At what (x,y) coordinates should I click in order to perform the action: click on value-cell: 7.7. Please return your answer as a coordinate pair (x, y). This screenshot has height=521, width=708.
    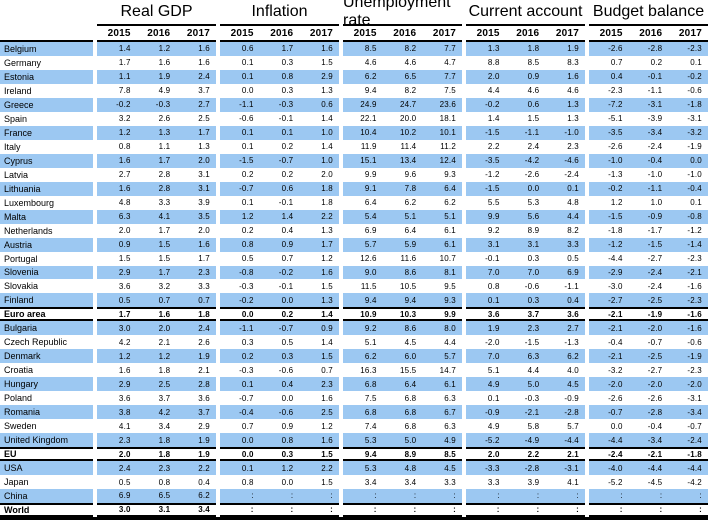
    Looking at the image, I should click on (442, 76).